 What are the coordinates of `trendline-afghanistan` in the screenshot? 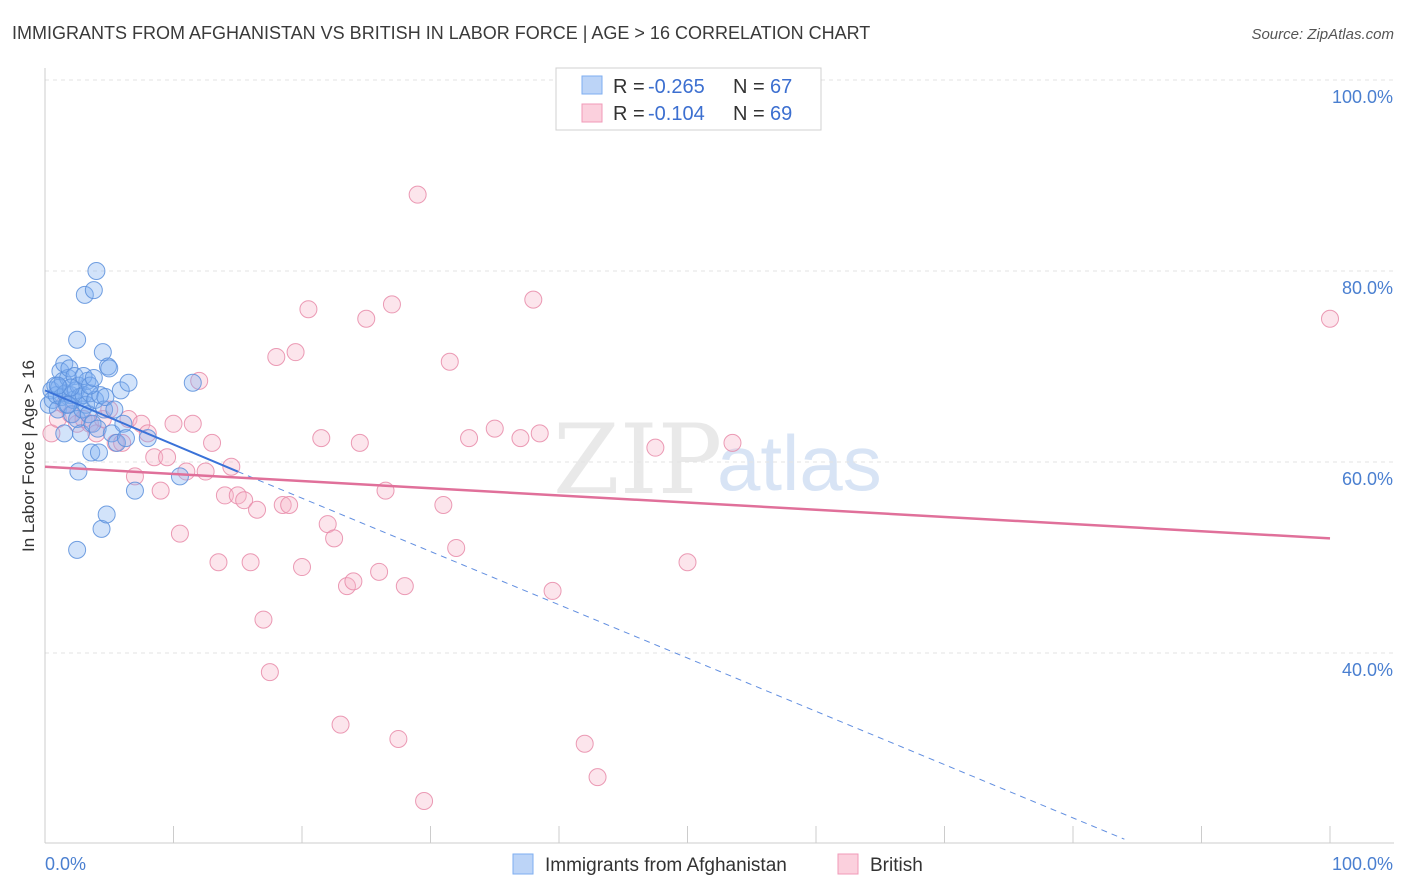 It's located at (141, 431).